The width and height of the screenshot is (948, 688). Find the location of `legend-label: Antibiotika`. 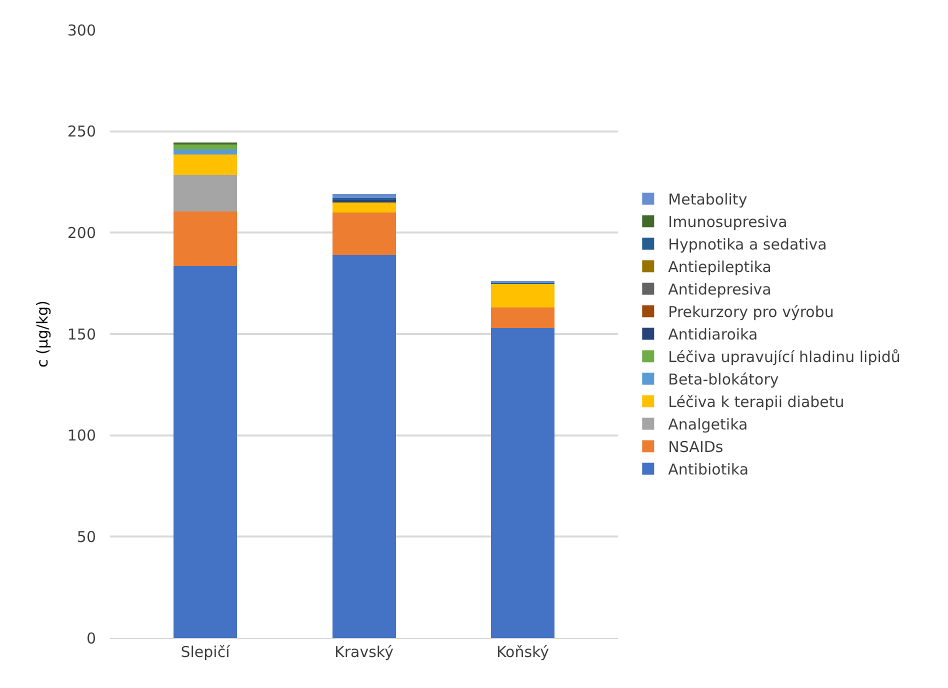

legend-label: Antibiotika is located at coordinates (708, 469).